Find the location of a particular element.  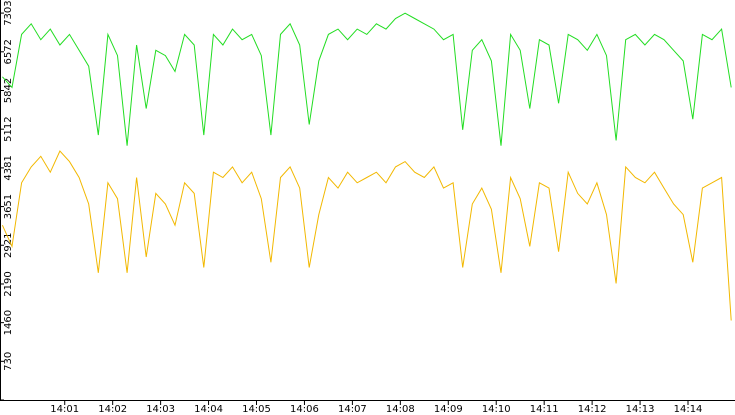

x-tick-label: 14:05 is located at coordinates (256, 409).